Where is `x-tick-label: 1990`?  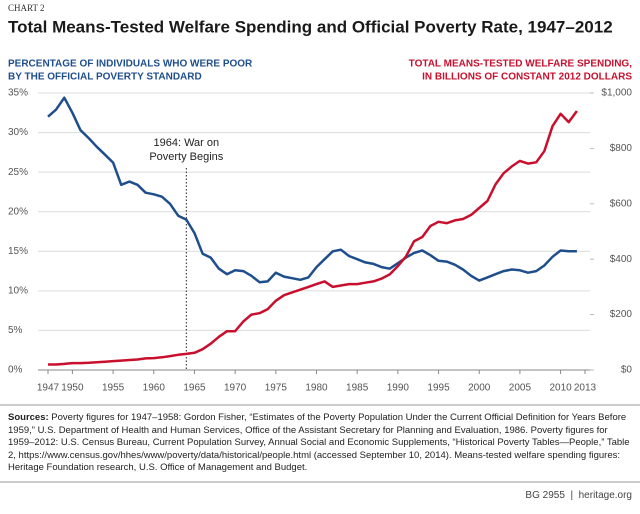 x-tick-label: 1990 is located at coordinates (398, 388).